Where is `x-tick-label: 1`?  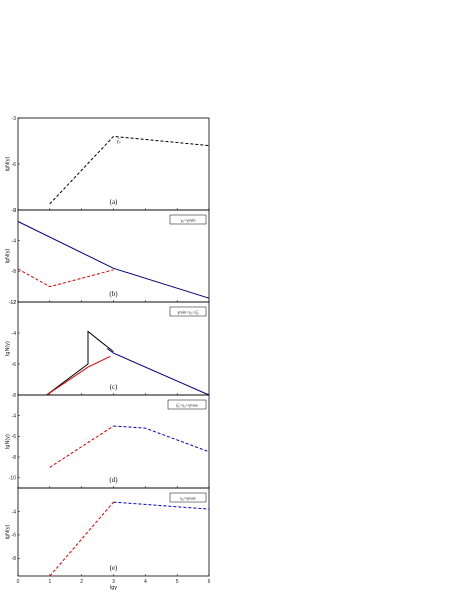 x-tick-label: 1 is located at coordinates (49, 582).